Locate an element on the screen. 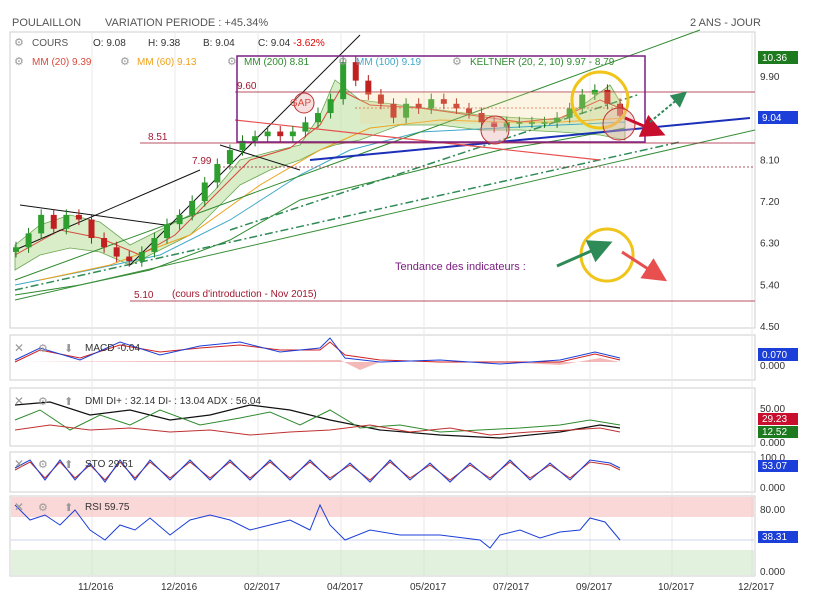 The height and width of the screenshot is (604, 815). highlight-circle-top is located at coordinates (600, 100).